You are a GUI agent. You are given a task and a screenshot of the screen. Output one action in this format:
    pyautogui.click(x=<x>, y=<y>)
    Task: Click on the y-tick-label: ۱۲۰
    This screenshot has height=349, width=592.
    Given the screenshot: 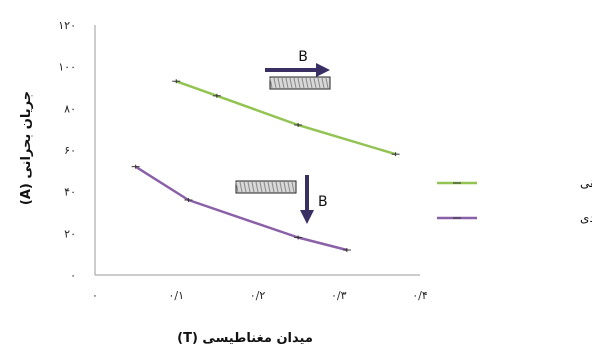 What is the action you would take?
    pyautogui.click(x=67, y=25)
    